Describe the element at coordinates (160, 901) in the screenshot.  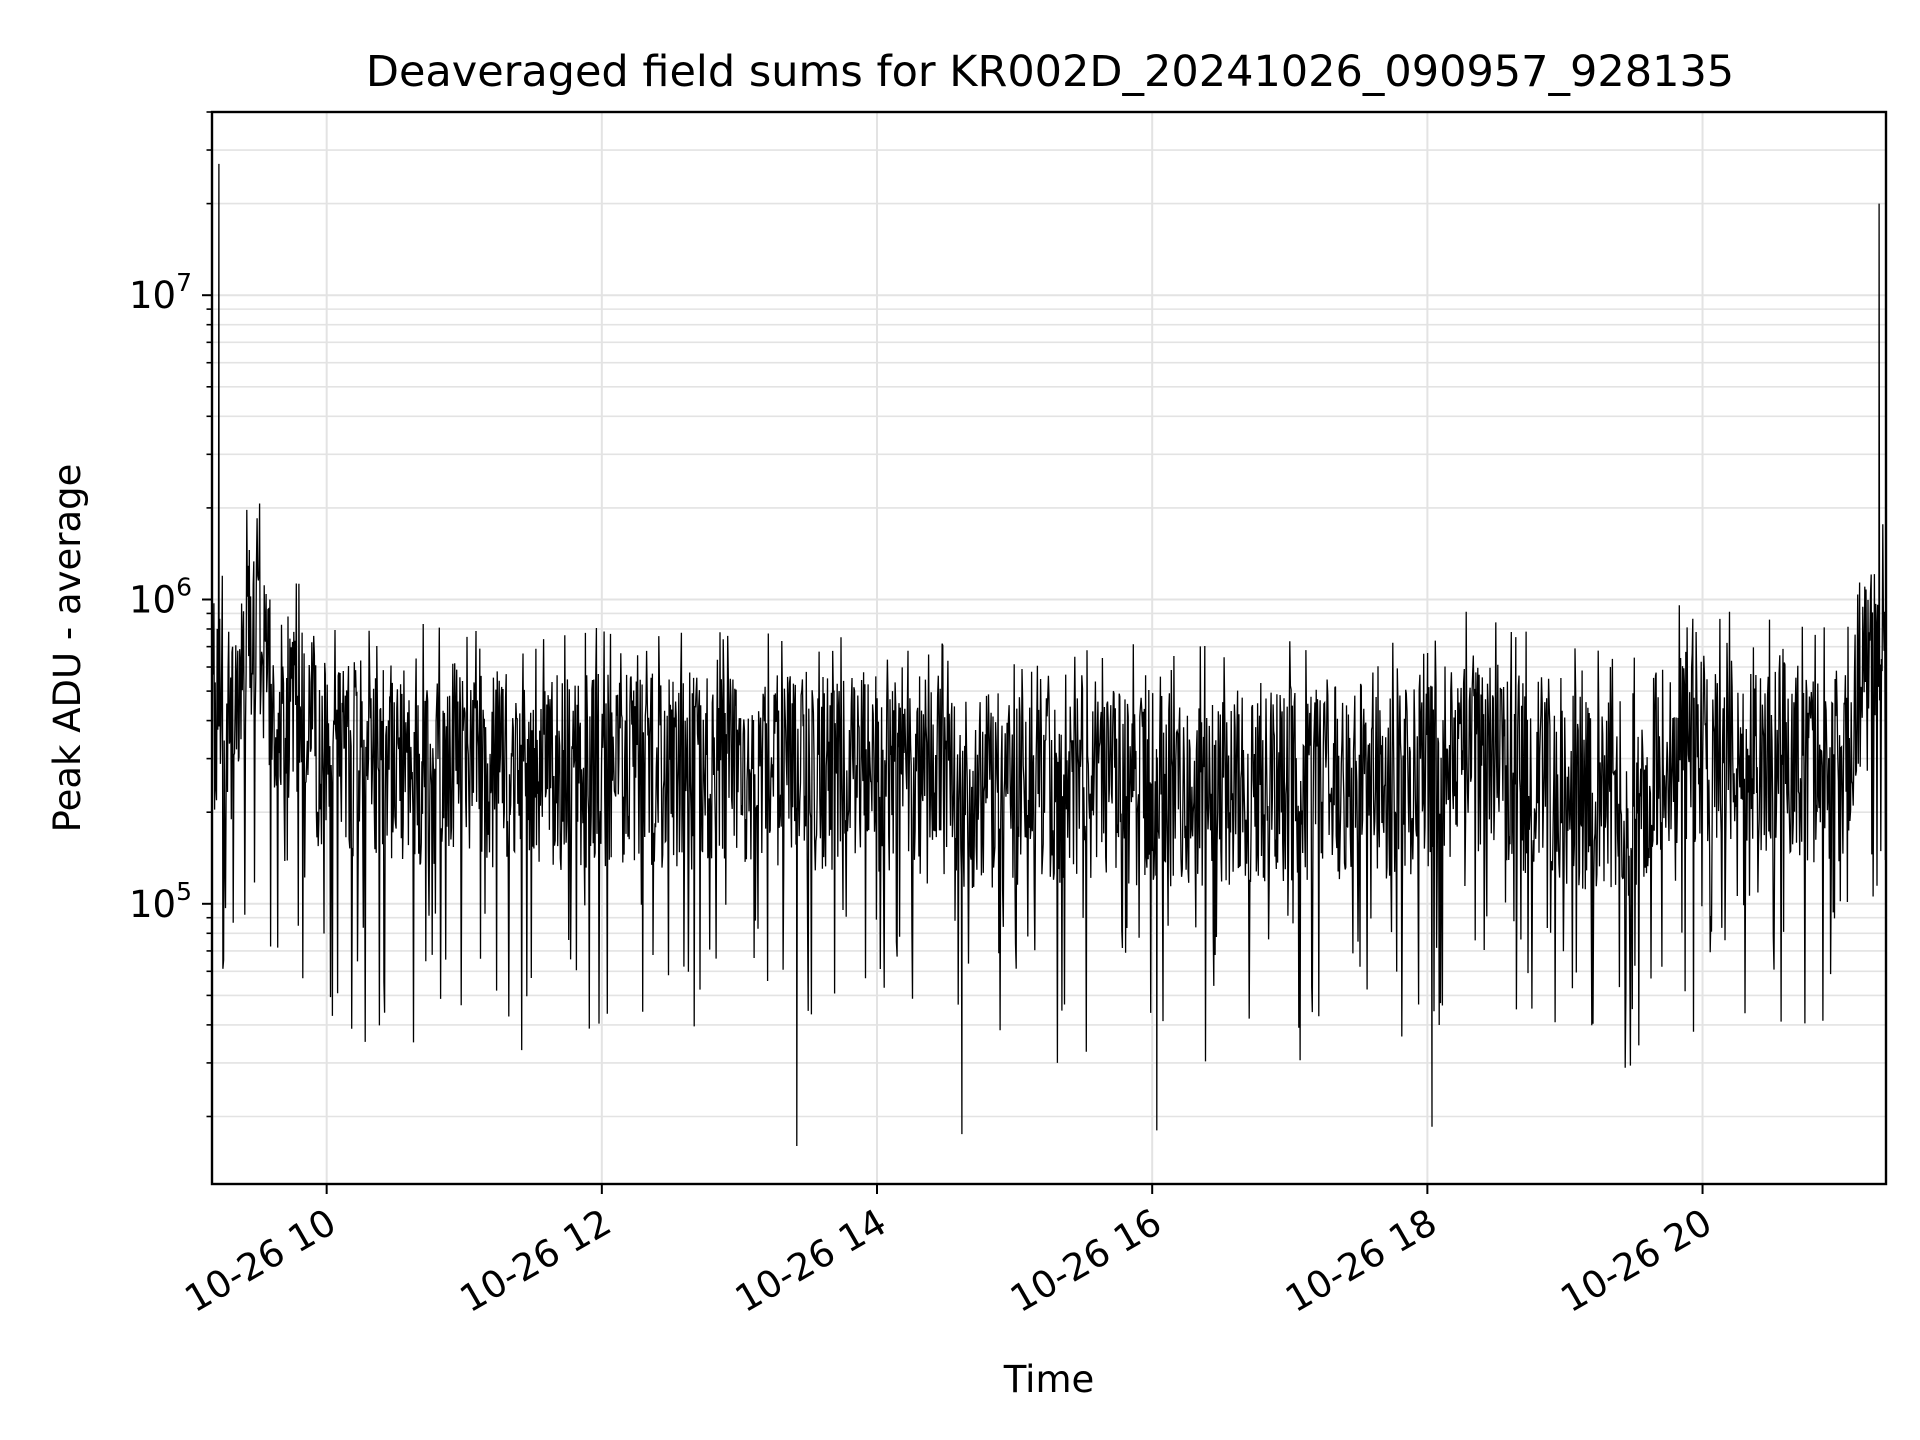
I see `y-tick-label: 10⁵` at that location.